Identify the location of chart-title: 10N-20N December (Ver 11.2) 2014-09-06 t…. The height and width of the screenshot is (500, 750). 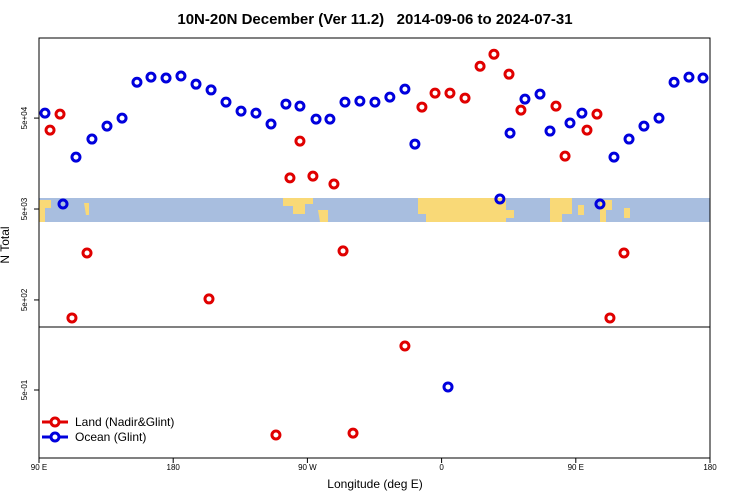
(374, 19).